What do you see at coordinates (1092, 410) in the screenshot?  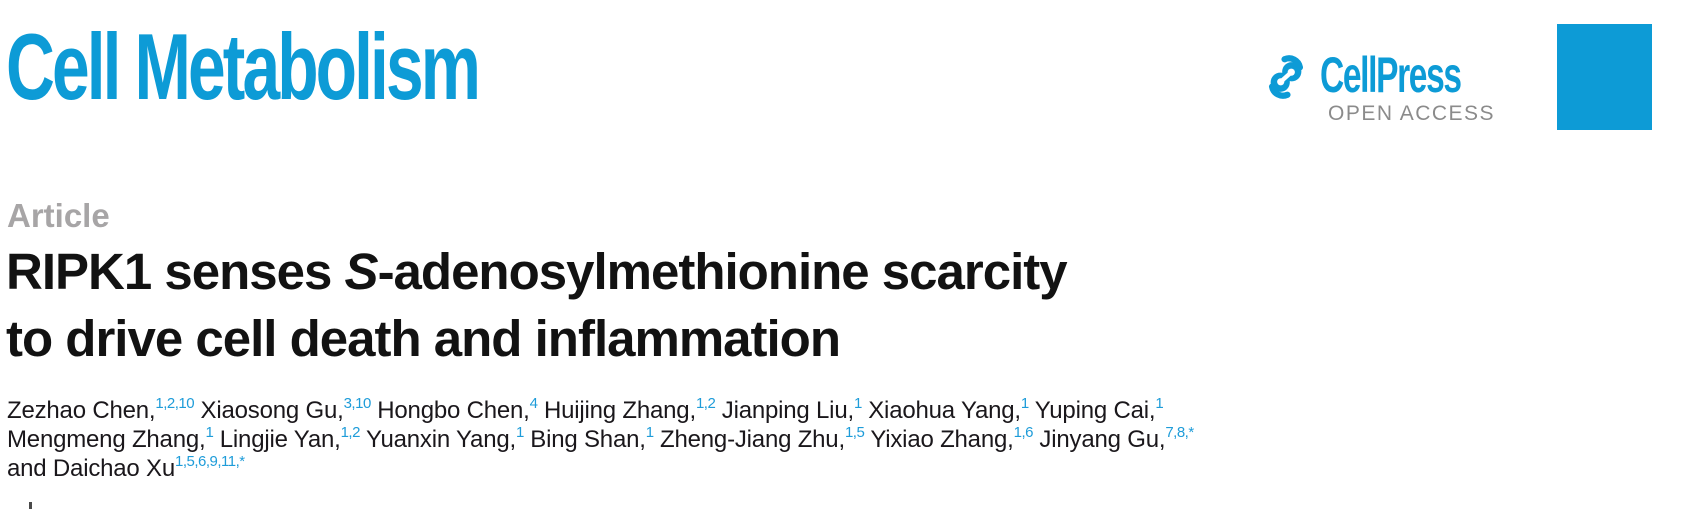 I see `author-name: Yuping Cai,` at bounding box center [1092, 410].